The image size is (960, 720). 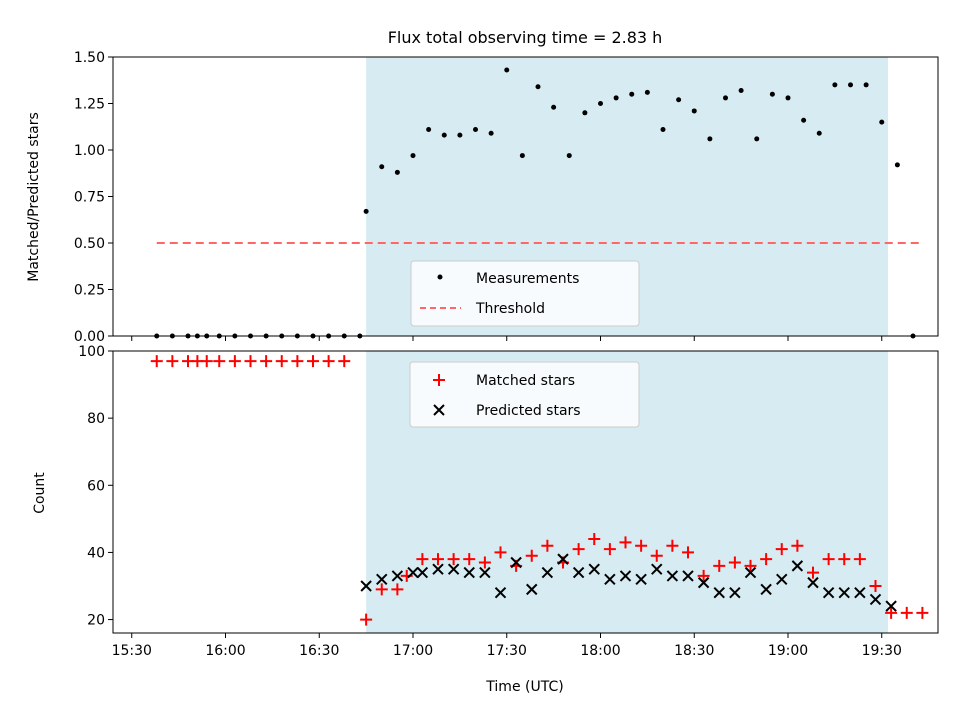 I want to click on top-y-tick-label: 1.25, so click(x=89, y=105).